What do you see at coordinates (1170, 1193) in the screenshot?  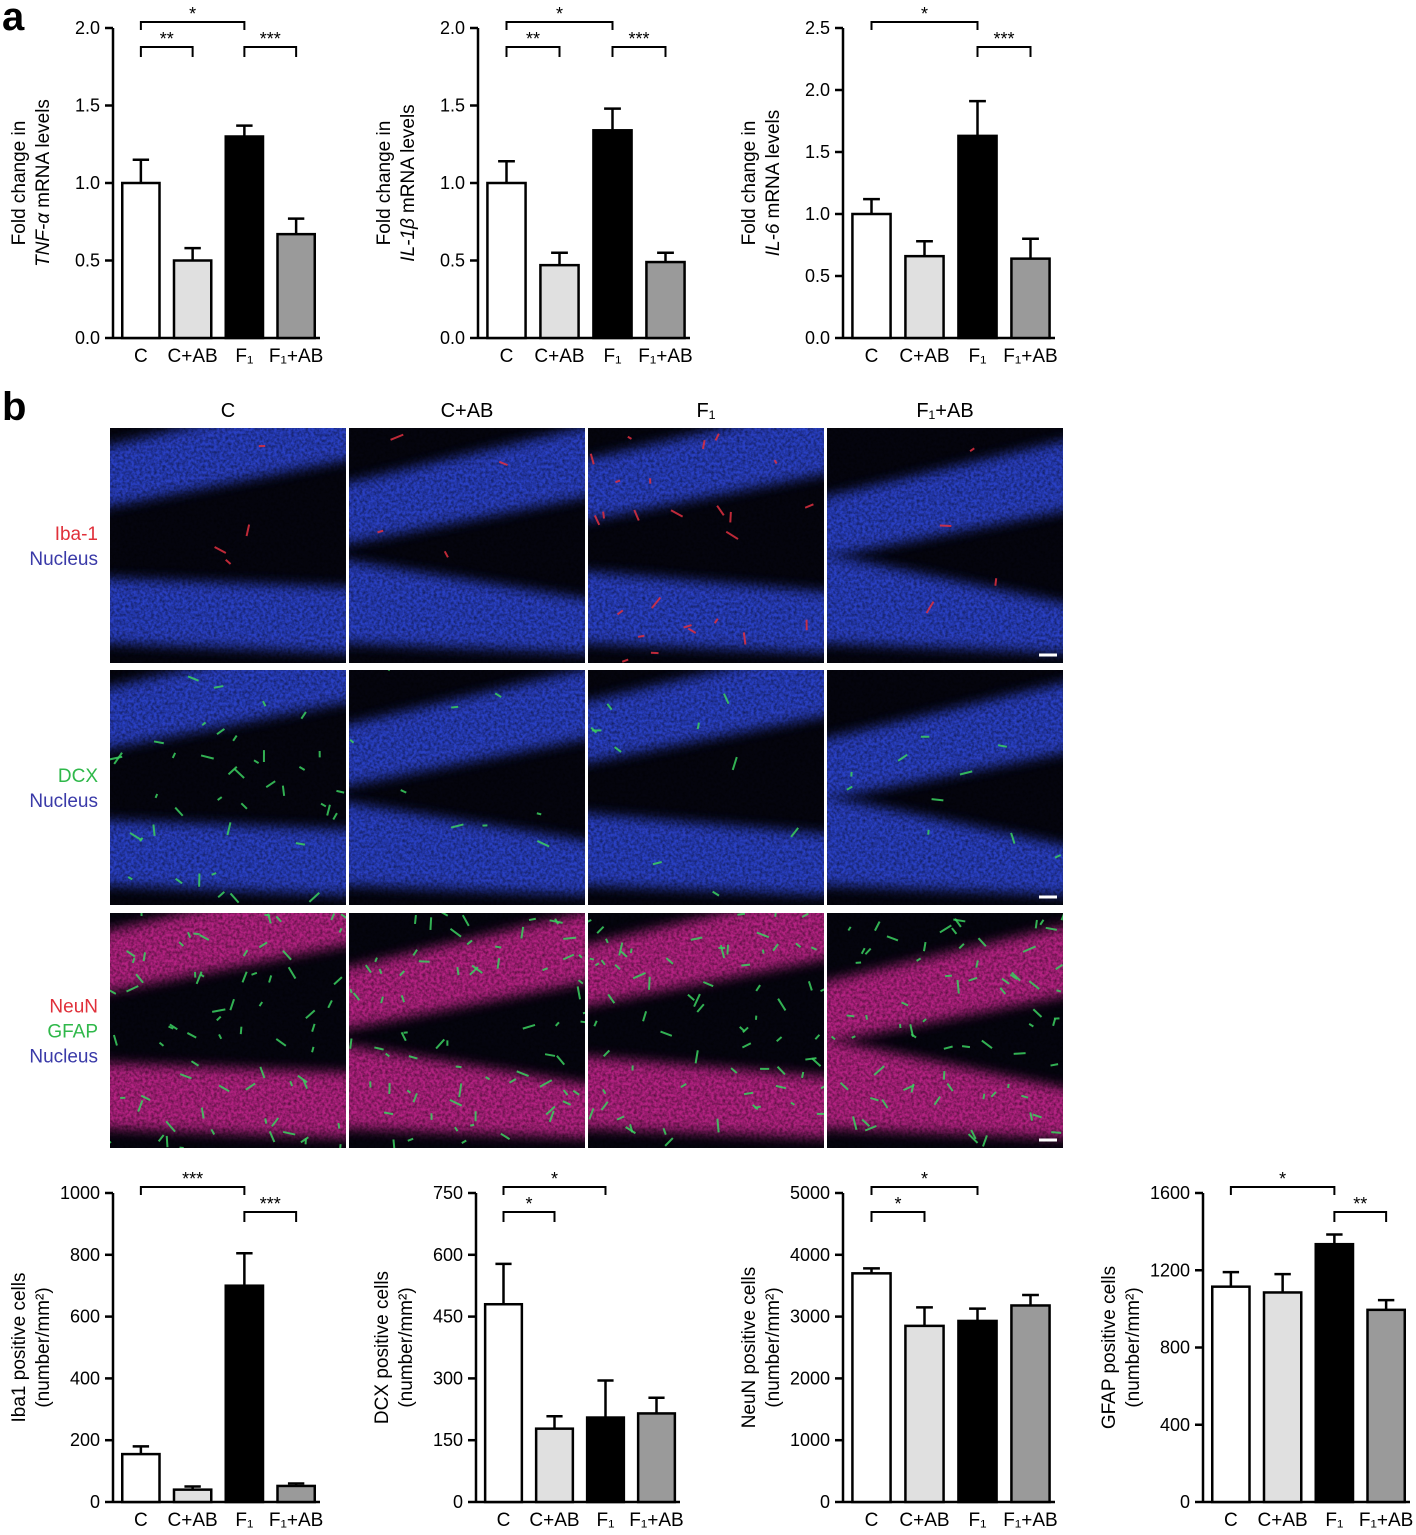 I see `y-tick-label: 1600` at bounding box center [1170, 1193].